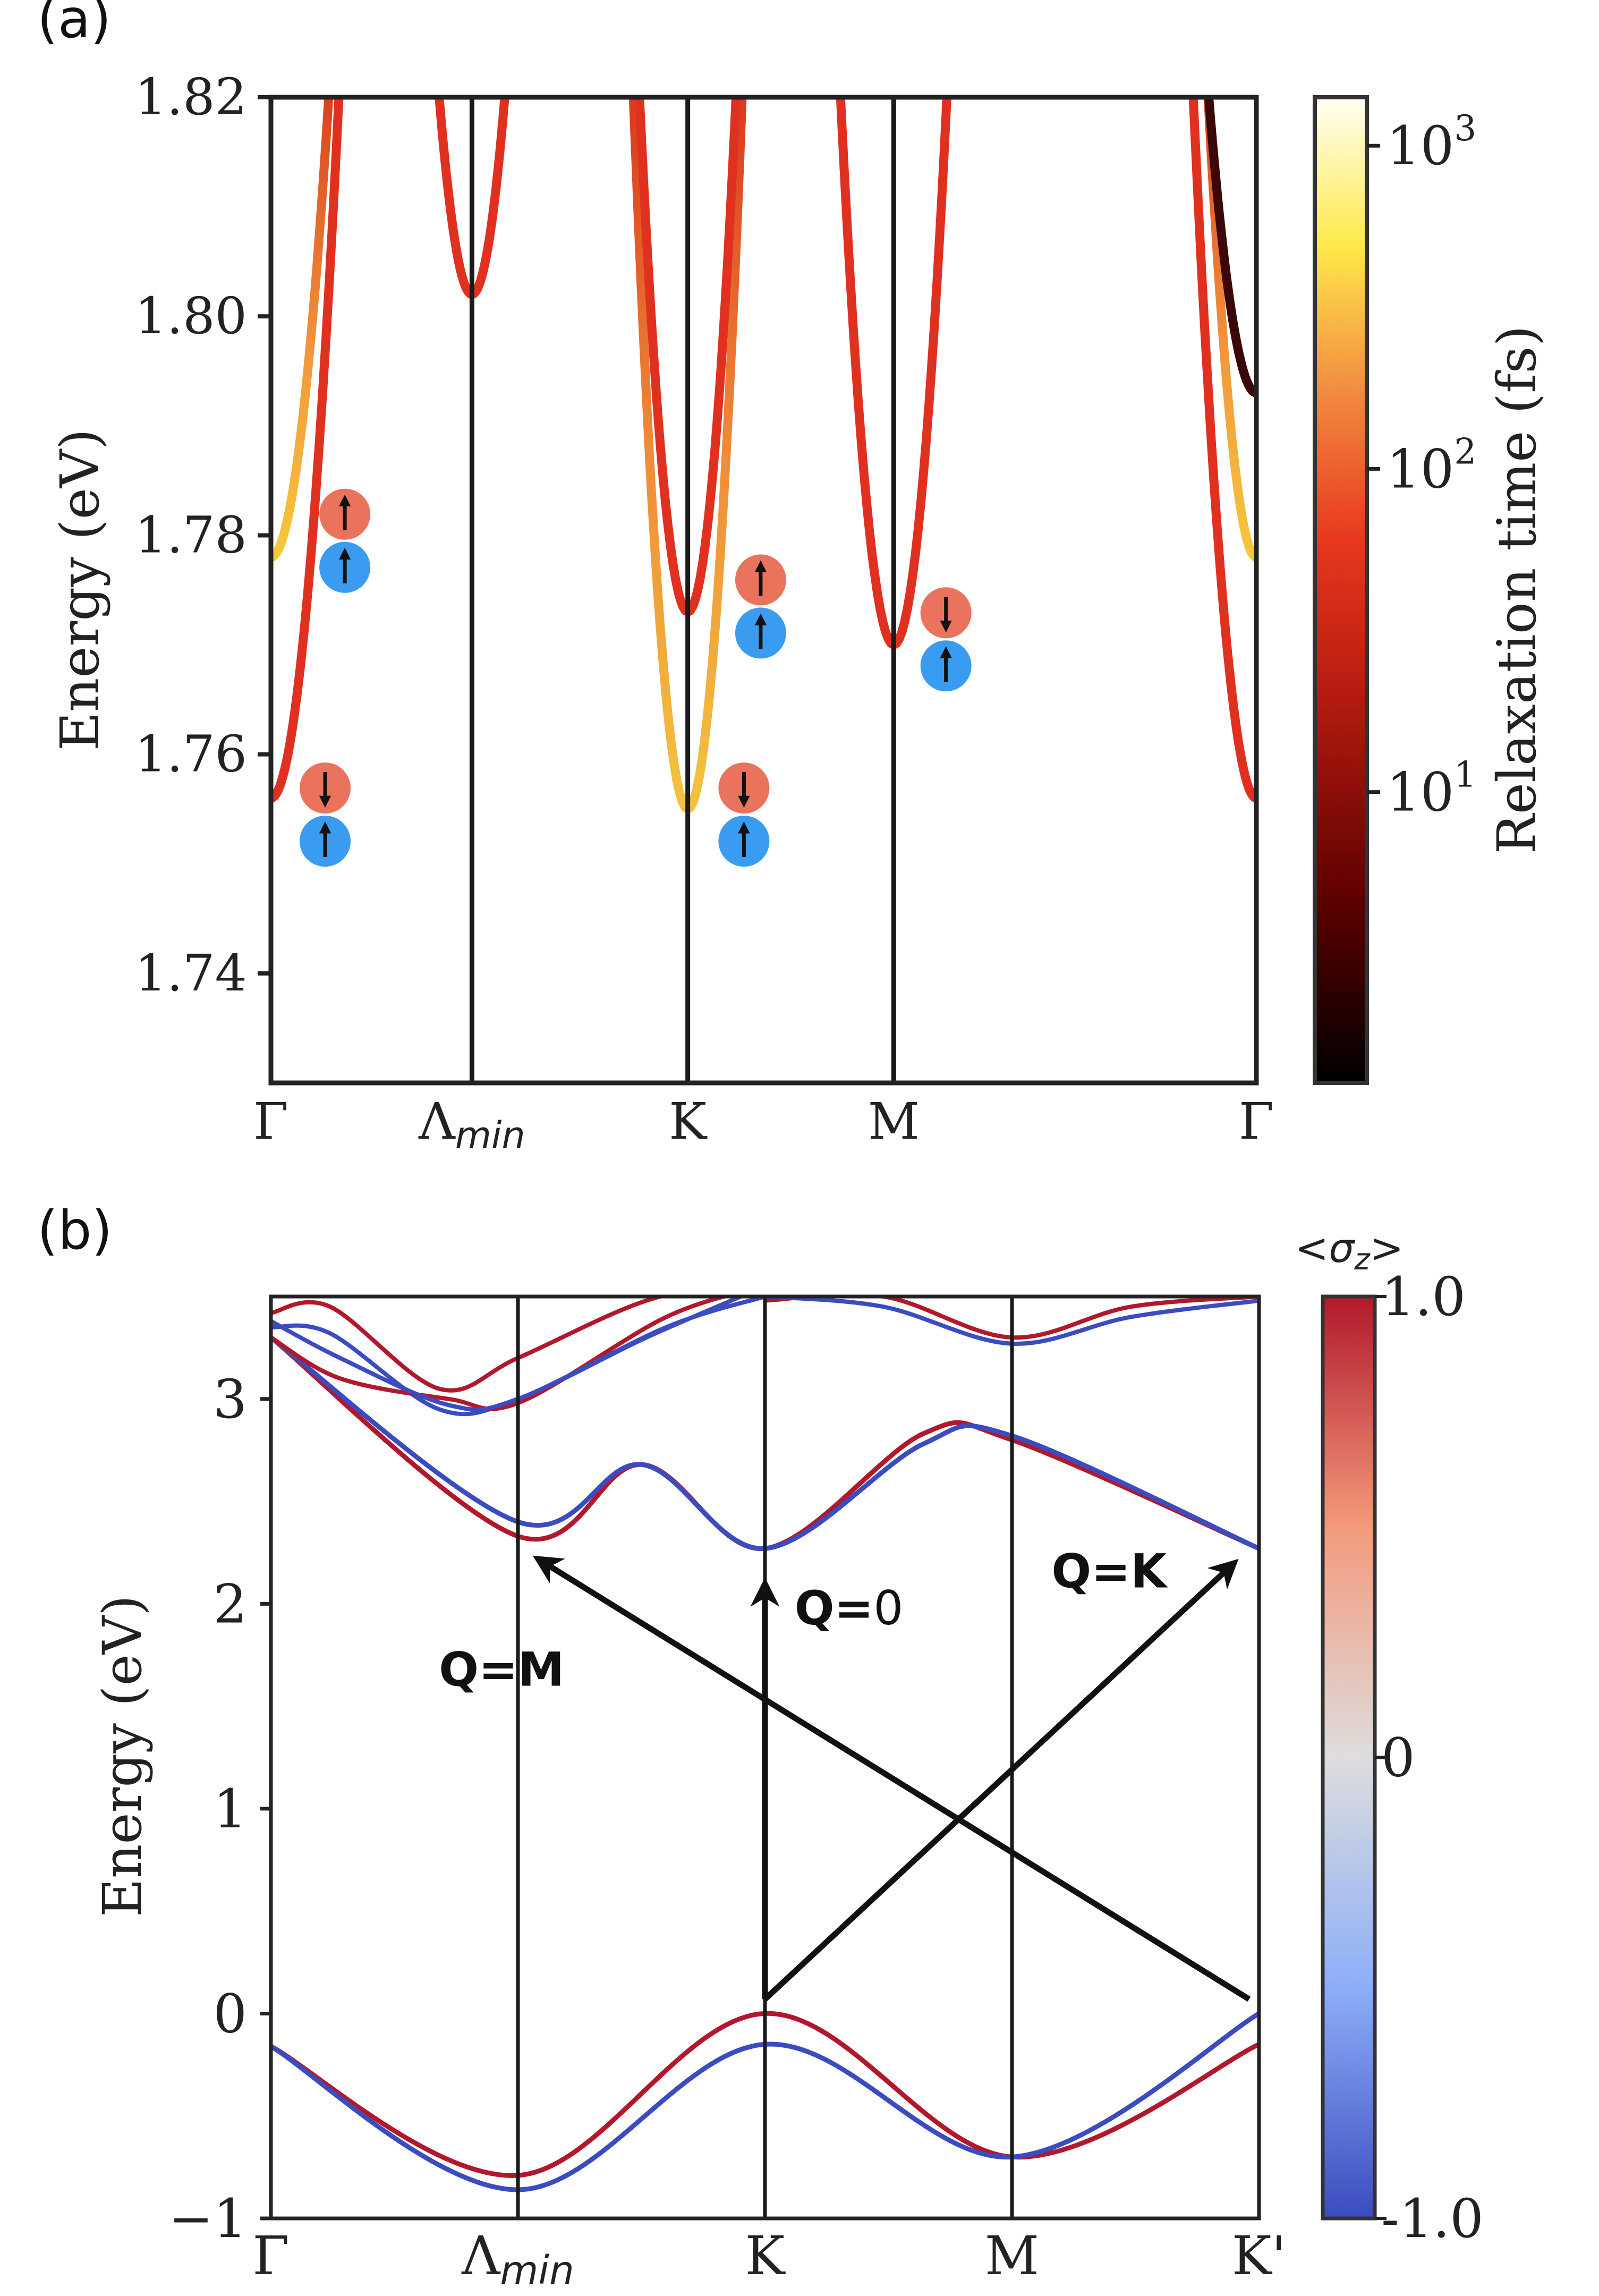  I want to click on y-tick-label: 3, so click(230, 1399).